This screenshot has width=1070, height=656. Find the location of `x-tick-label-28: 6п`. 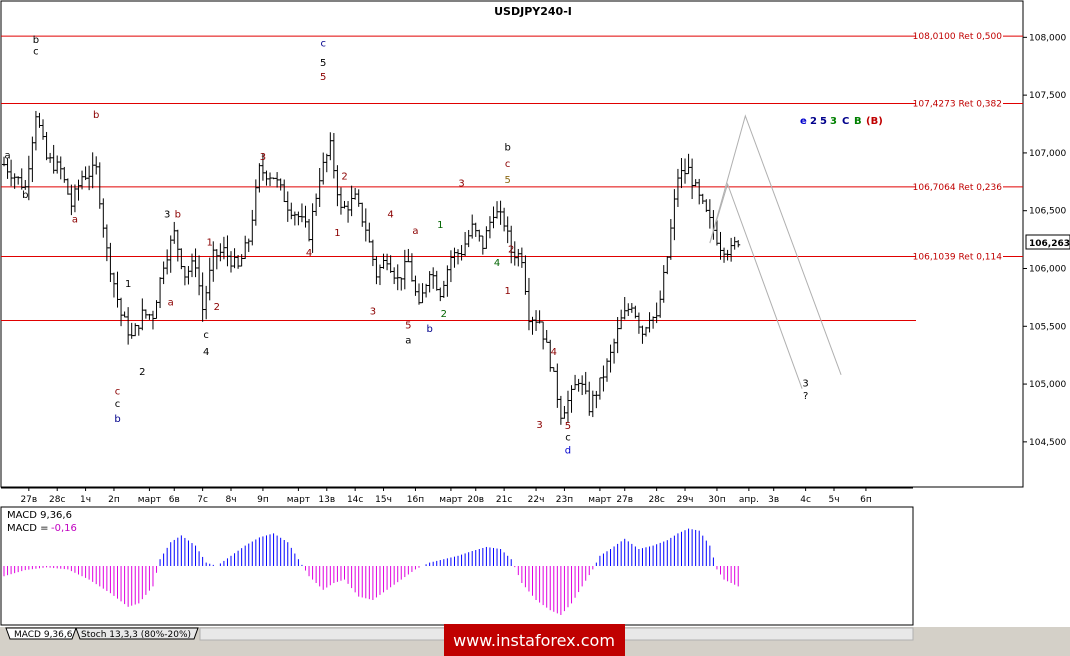

x-tick-label-28: 6п is located at coordinates (866, 500).